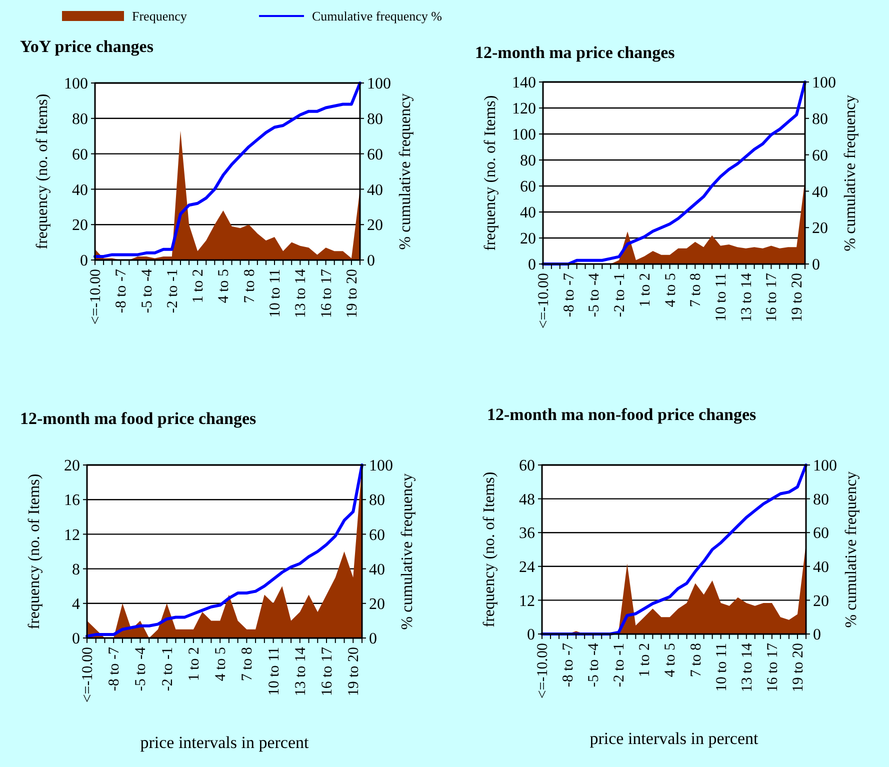  Describe the element at coordinates (527, 567) in the screenshot. I see `y-tick-label: 24` at that location.